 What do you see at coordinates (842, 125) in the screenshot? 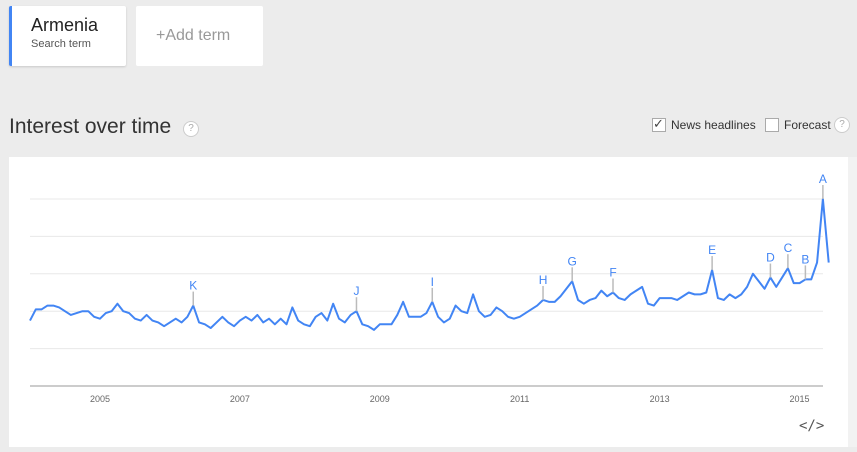
I see `forecast-help-icon: ?` at bounding box center [842, 125].